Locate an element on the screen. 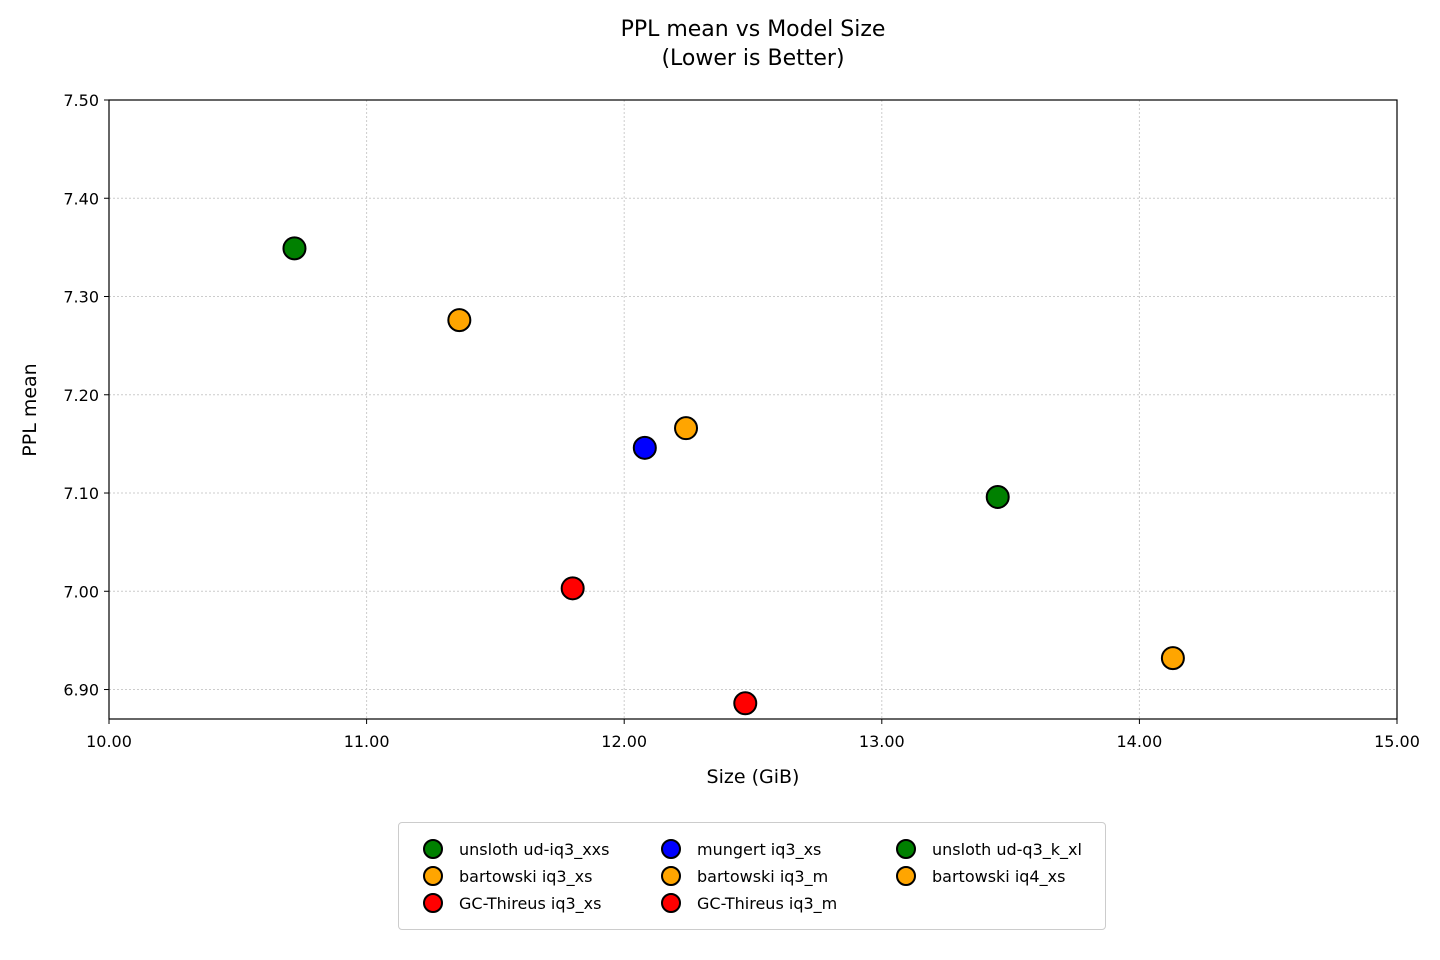 Image resolution: width=1440 pixels, height=960 pixels. x-tick-label: 10.00 is located at coordinates (109, 741).